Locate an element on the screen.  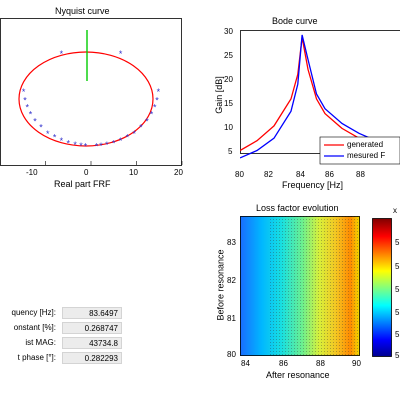
loss-xtick-4: 90 is located at coordinates (356, 363).